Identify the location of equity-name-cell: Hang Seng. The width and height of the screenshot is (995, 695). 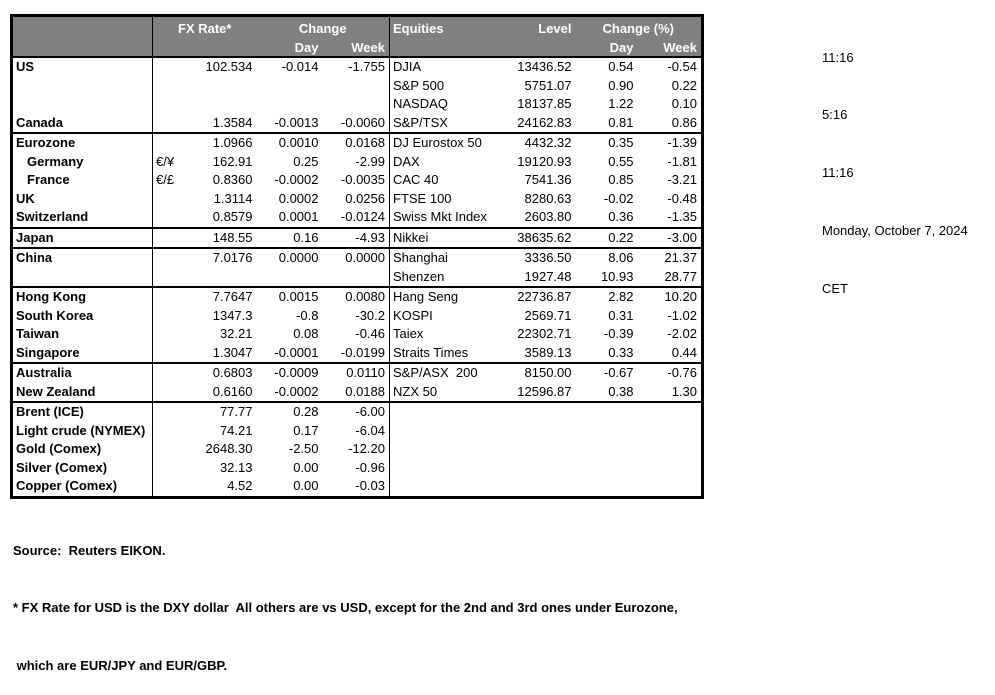
(446, 296).